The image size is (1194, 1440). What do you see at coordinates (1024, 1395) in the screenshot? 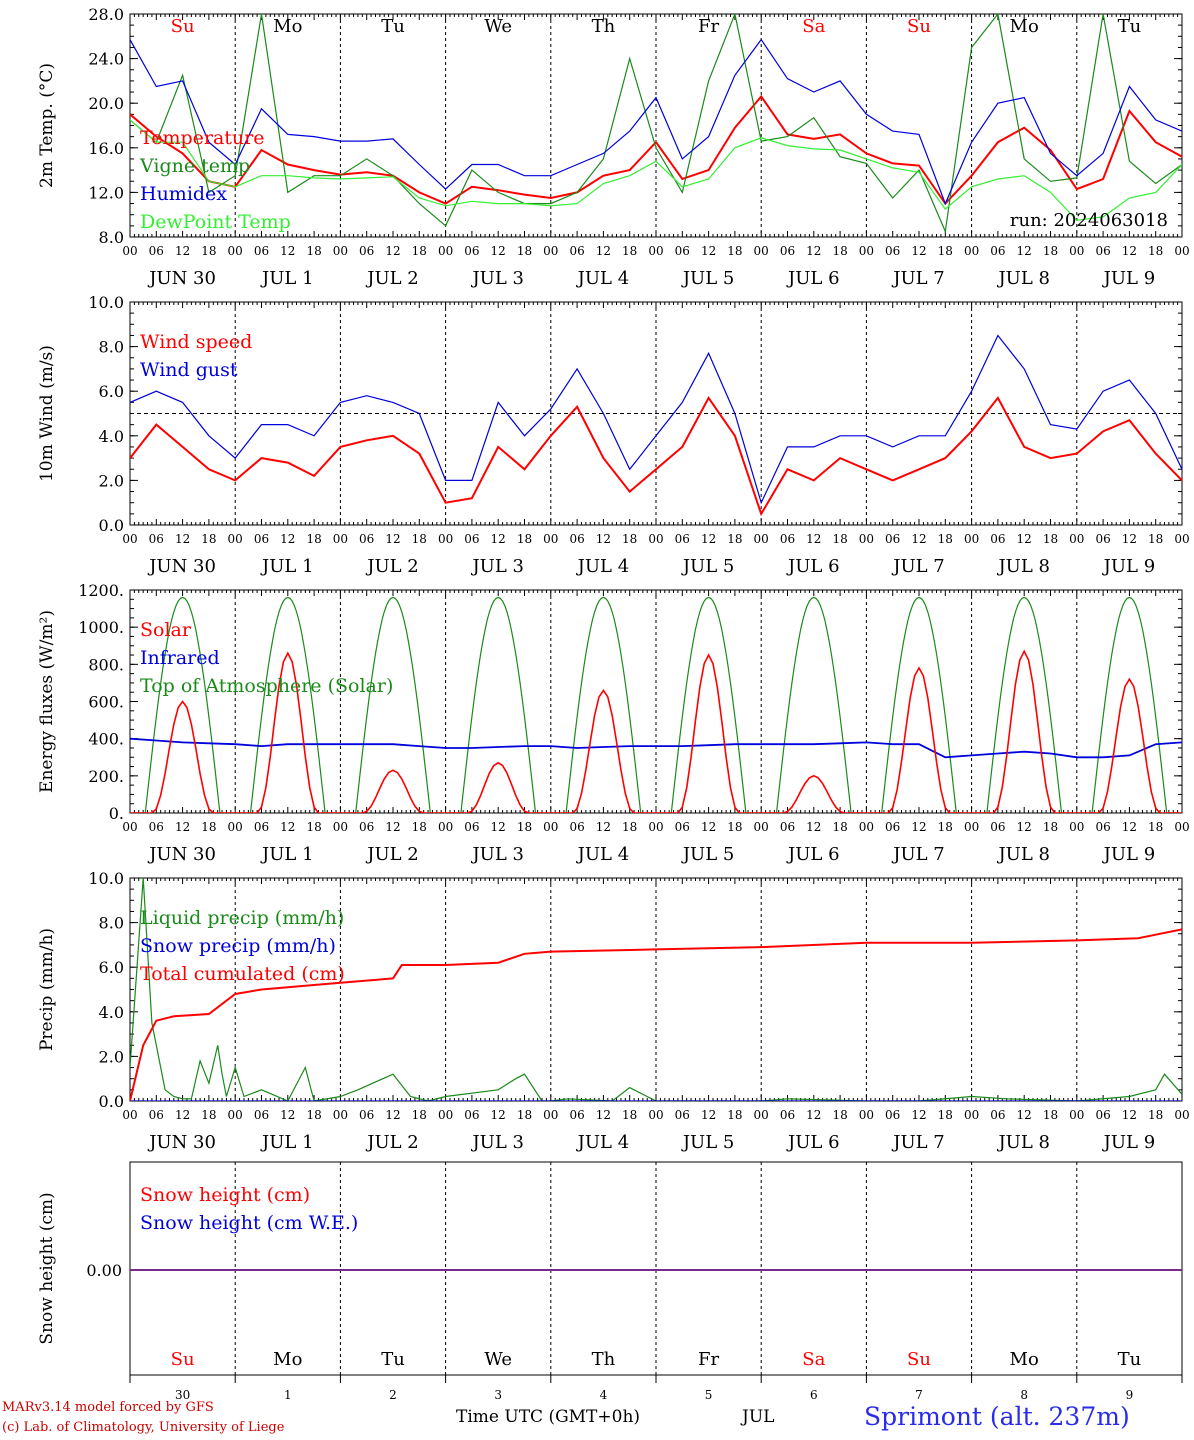
I see `day-number-label: 8` at bounding box center [1024, 1395].